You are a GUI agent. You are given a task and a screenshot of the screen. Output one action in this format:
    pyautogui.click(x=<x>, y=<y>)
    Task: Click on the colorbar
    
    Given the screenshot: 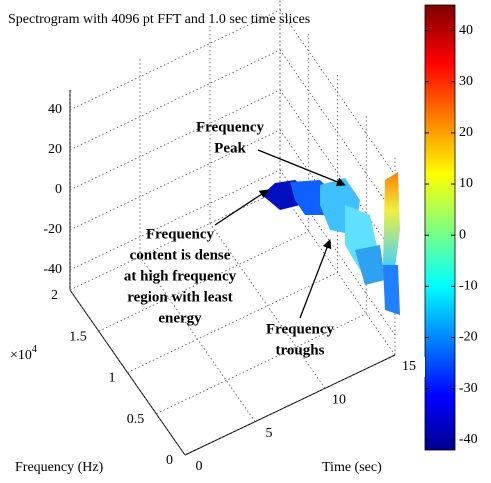 What is the action you would take?
    pyautogui.click(x=440, y=227)
    